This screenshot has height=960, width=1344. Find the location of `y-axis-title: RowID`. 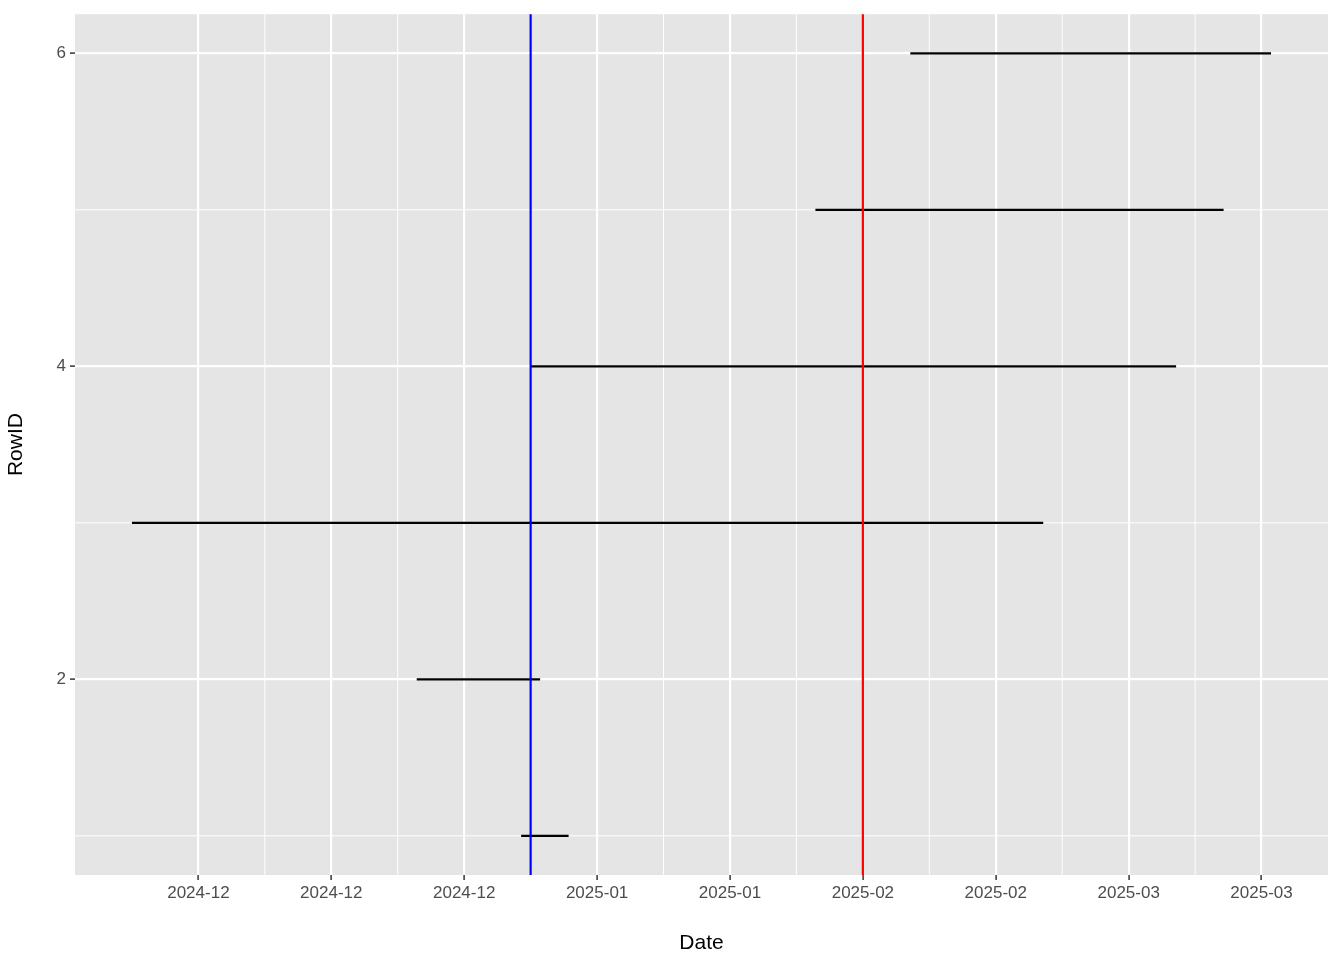

y-axis-title: RowID is located at coordinates (15, 445).